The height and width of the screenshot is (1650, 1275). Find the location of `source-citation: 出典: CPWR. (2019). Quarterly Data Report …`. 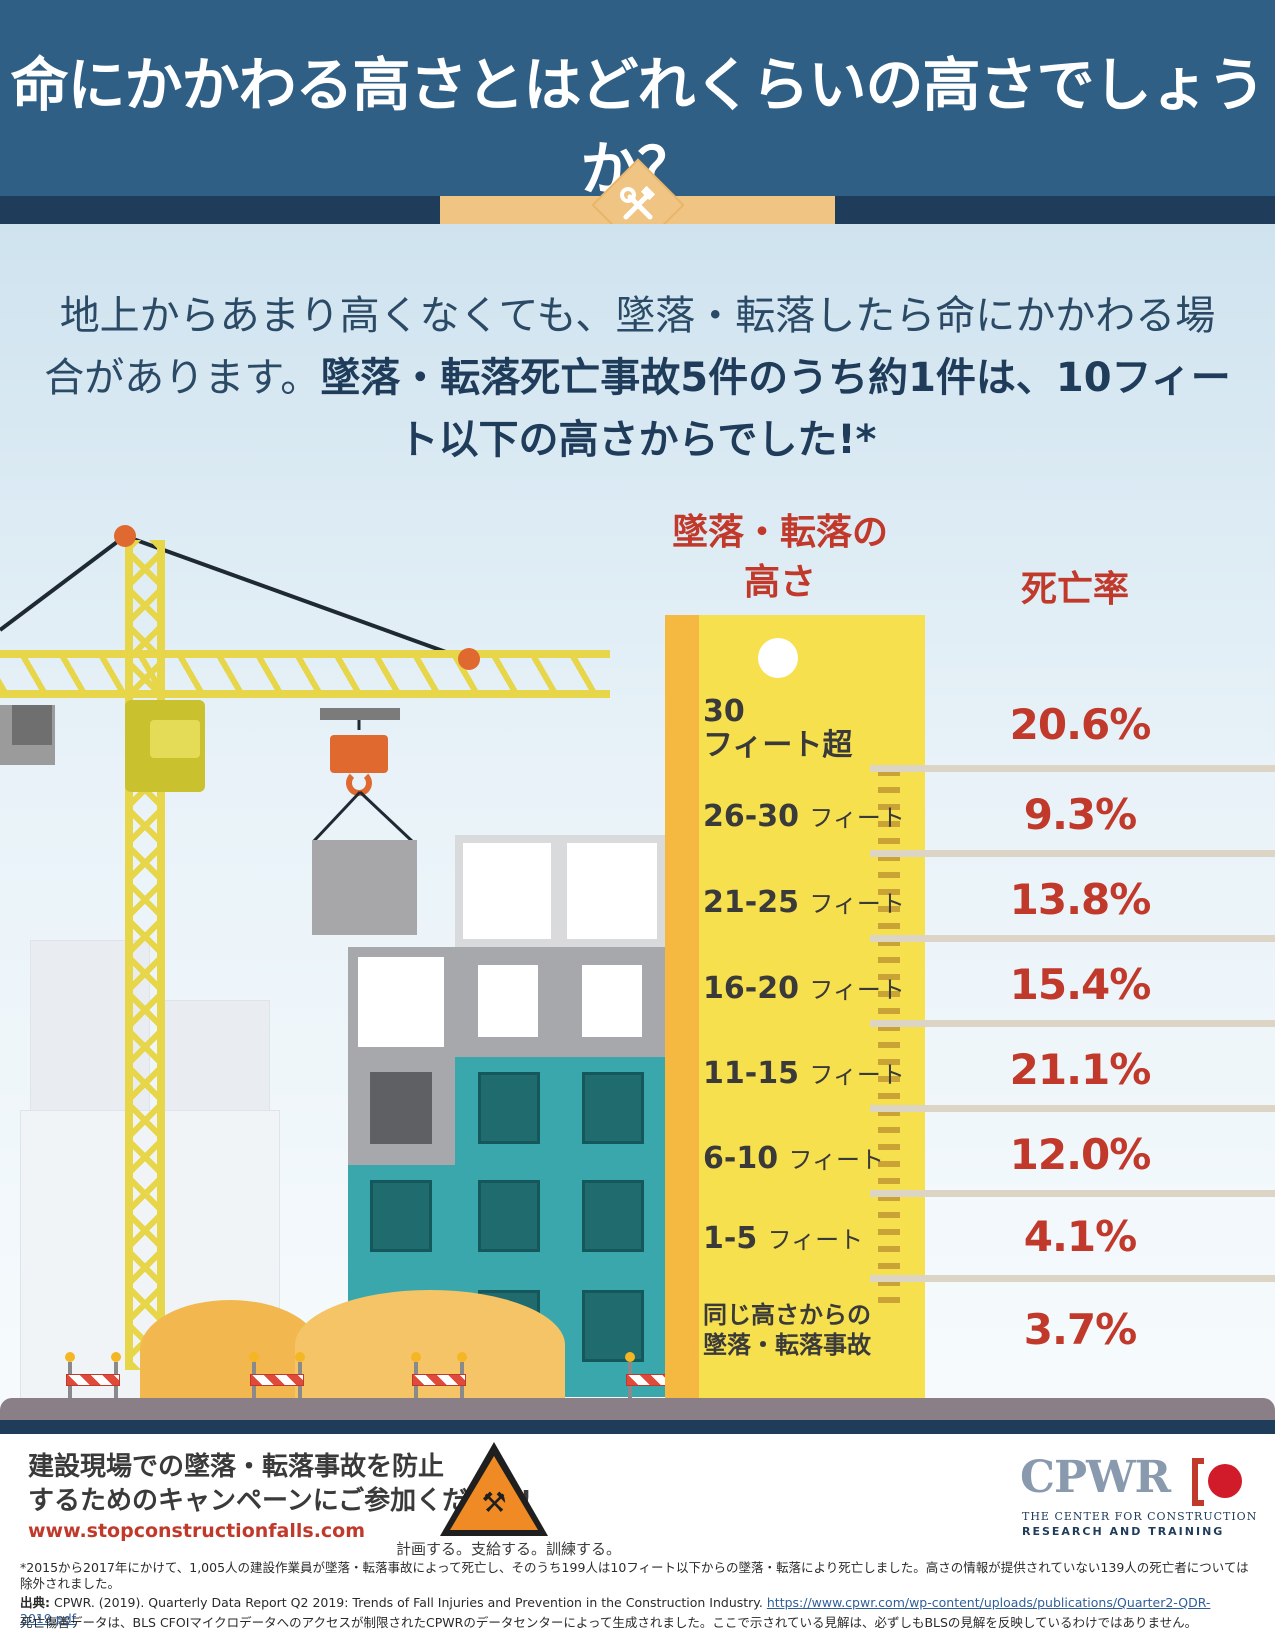

source-citation: 出典: CPWR. (2019). Quarterly Data Report … is located at coordinates (640, 1611).